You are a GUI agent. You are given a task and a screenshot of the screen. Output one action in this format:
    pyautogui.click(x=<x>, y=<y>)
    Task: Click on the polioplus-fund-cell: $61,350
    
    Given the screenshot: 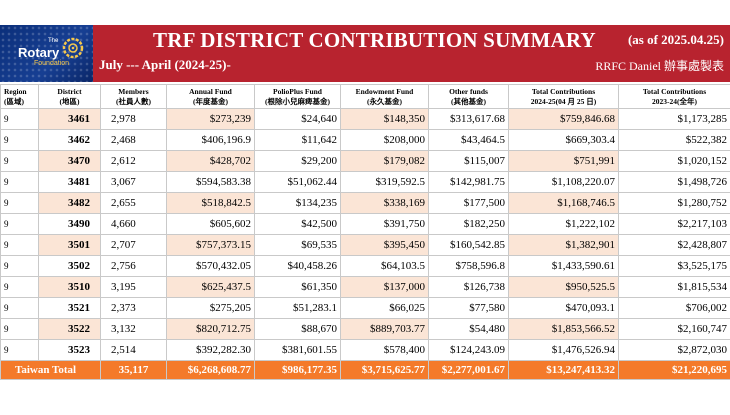 What is the action you would take?
    pyautogui.click(x=297, y=287)
    